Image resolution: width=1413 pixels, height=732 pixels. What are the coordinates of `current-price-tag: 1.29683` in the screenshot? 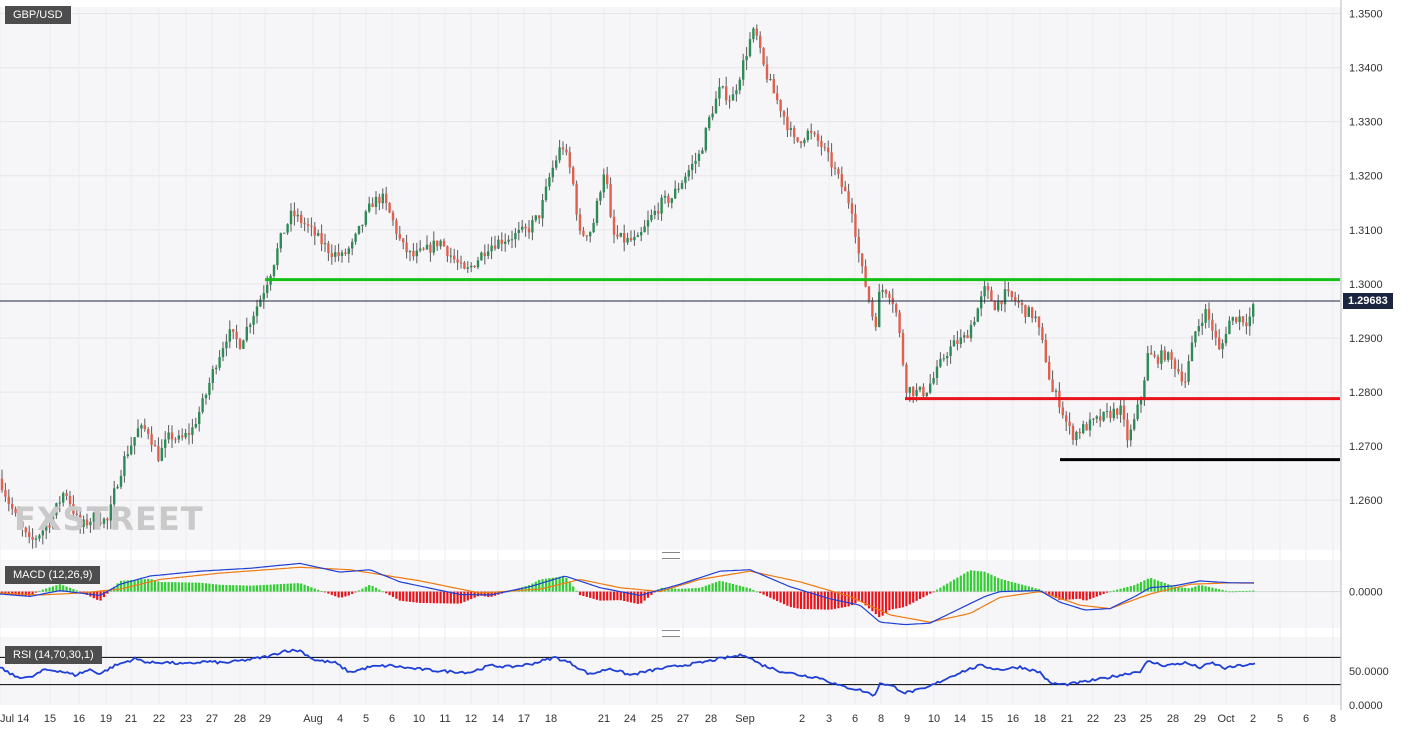 It's located at (1368, 301).